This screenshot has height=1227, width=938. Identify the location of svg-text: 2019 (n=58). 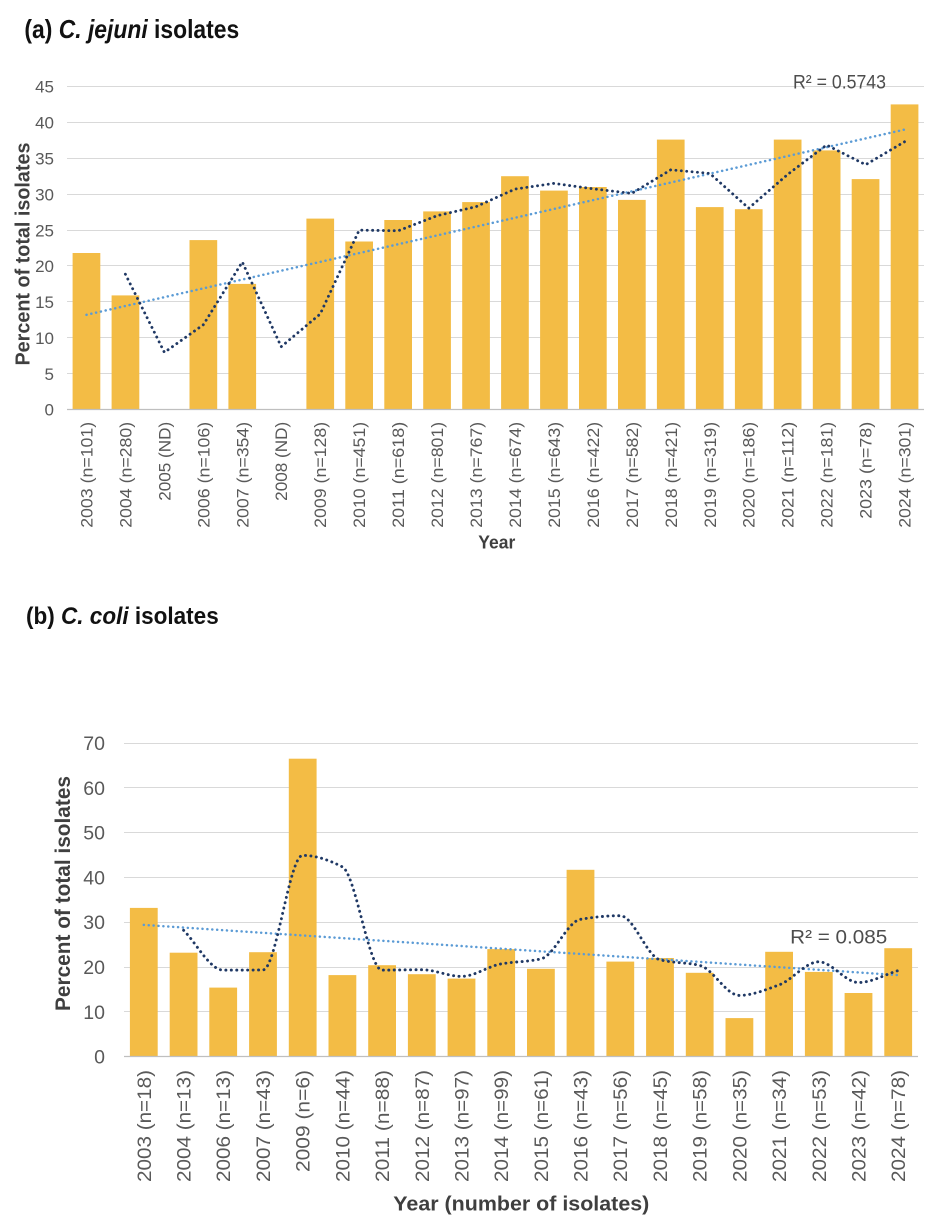
(701, 1126).